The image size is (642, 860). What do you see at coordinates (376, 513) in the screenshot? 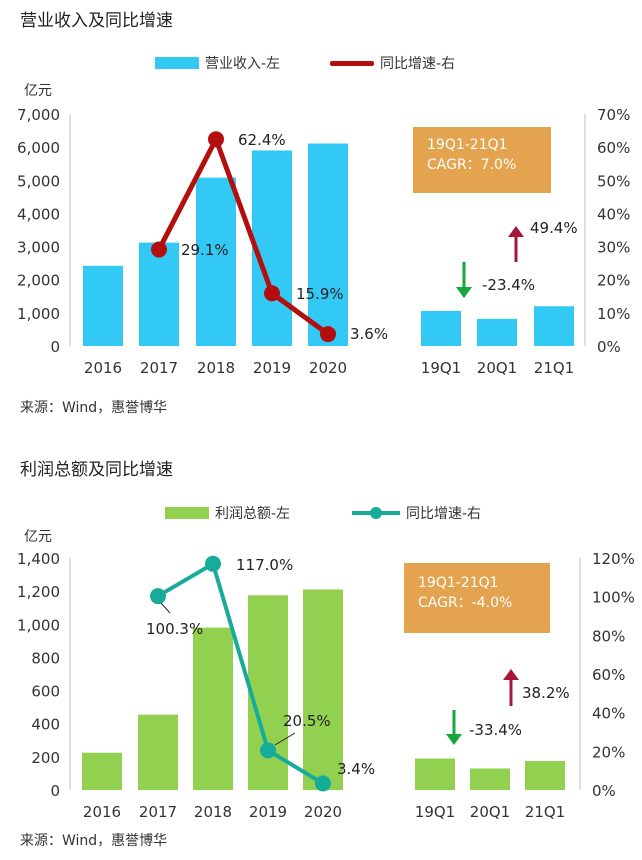
I see `chart2-legend-line-swatch` at bounding box center [376, 513].